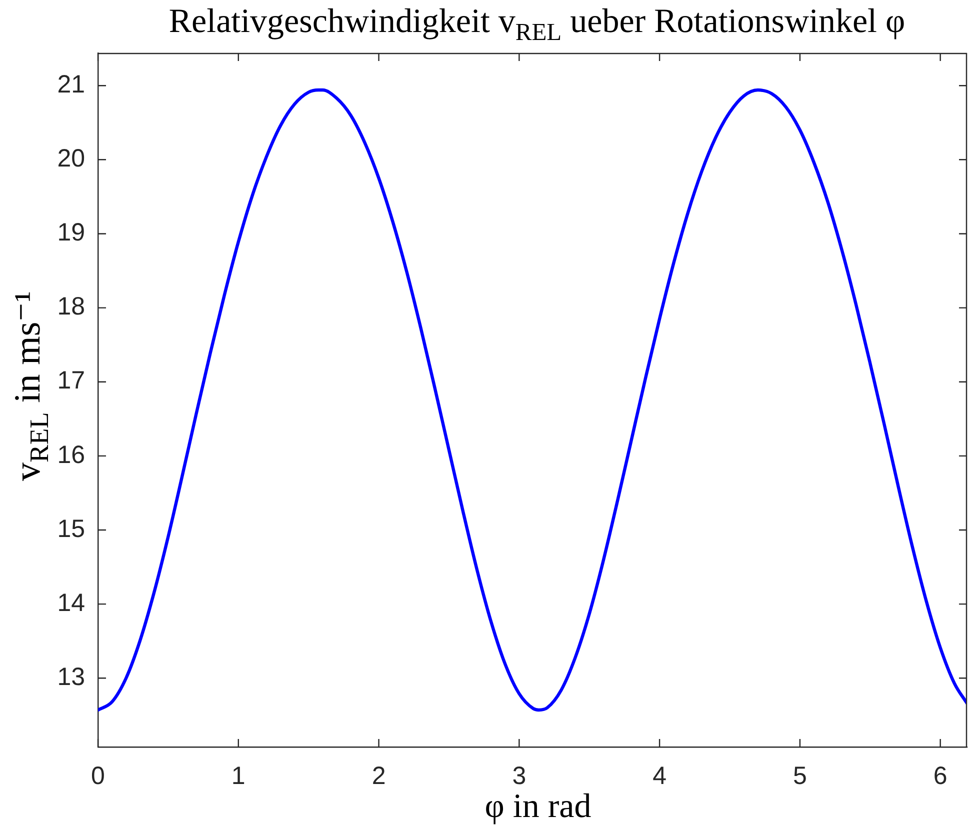  What do you see at coordinates (71, 84) in the screenshot?
I see `y-tick-label: 21` at bounding box center [71, 84].